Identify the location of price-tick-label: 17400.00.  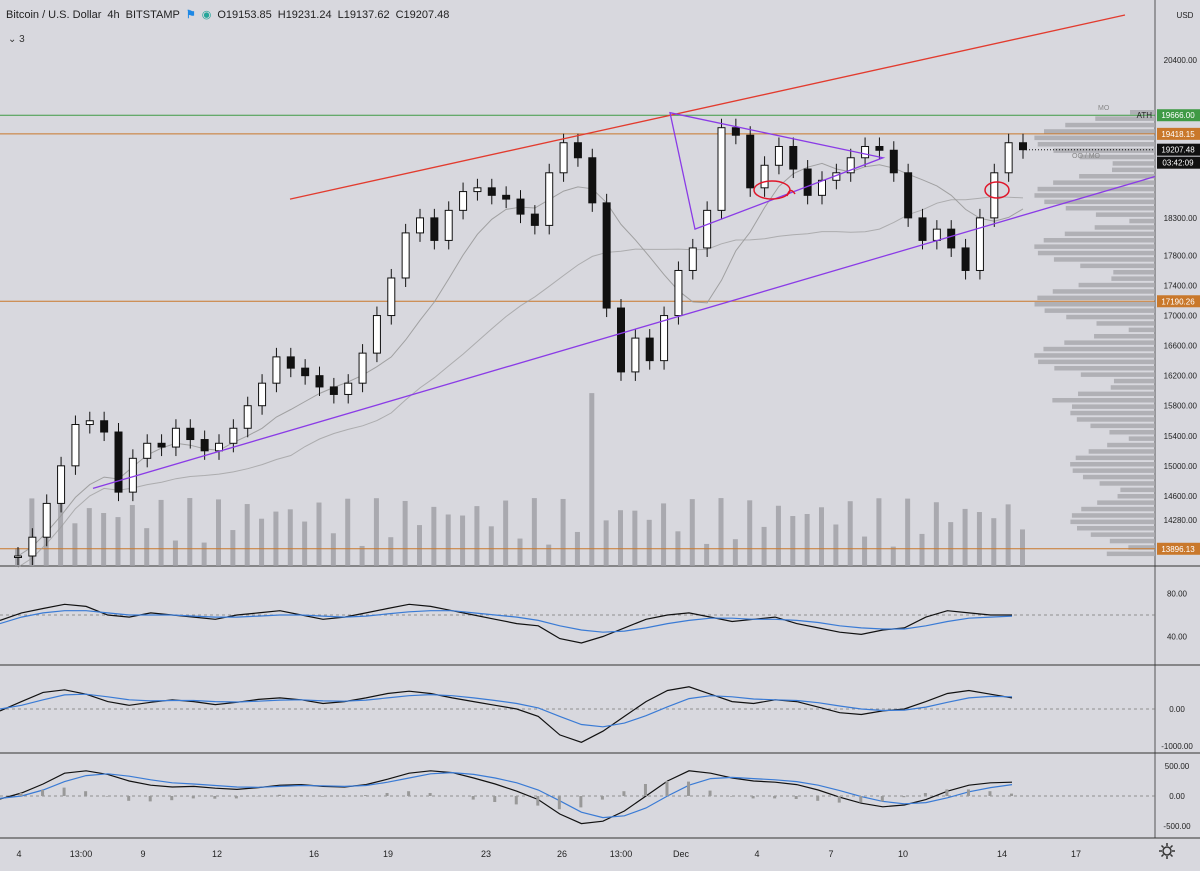
(1181, 286).